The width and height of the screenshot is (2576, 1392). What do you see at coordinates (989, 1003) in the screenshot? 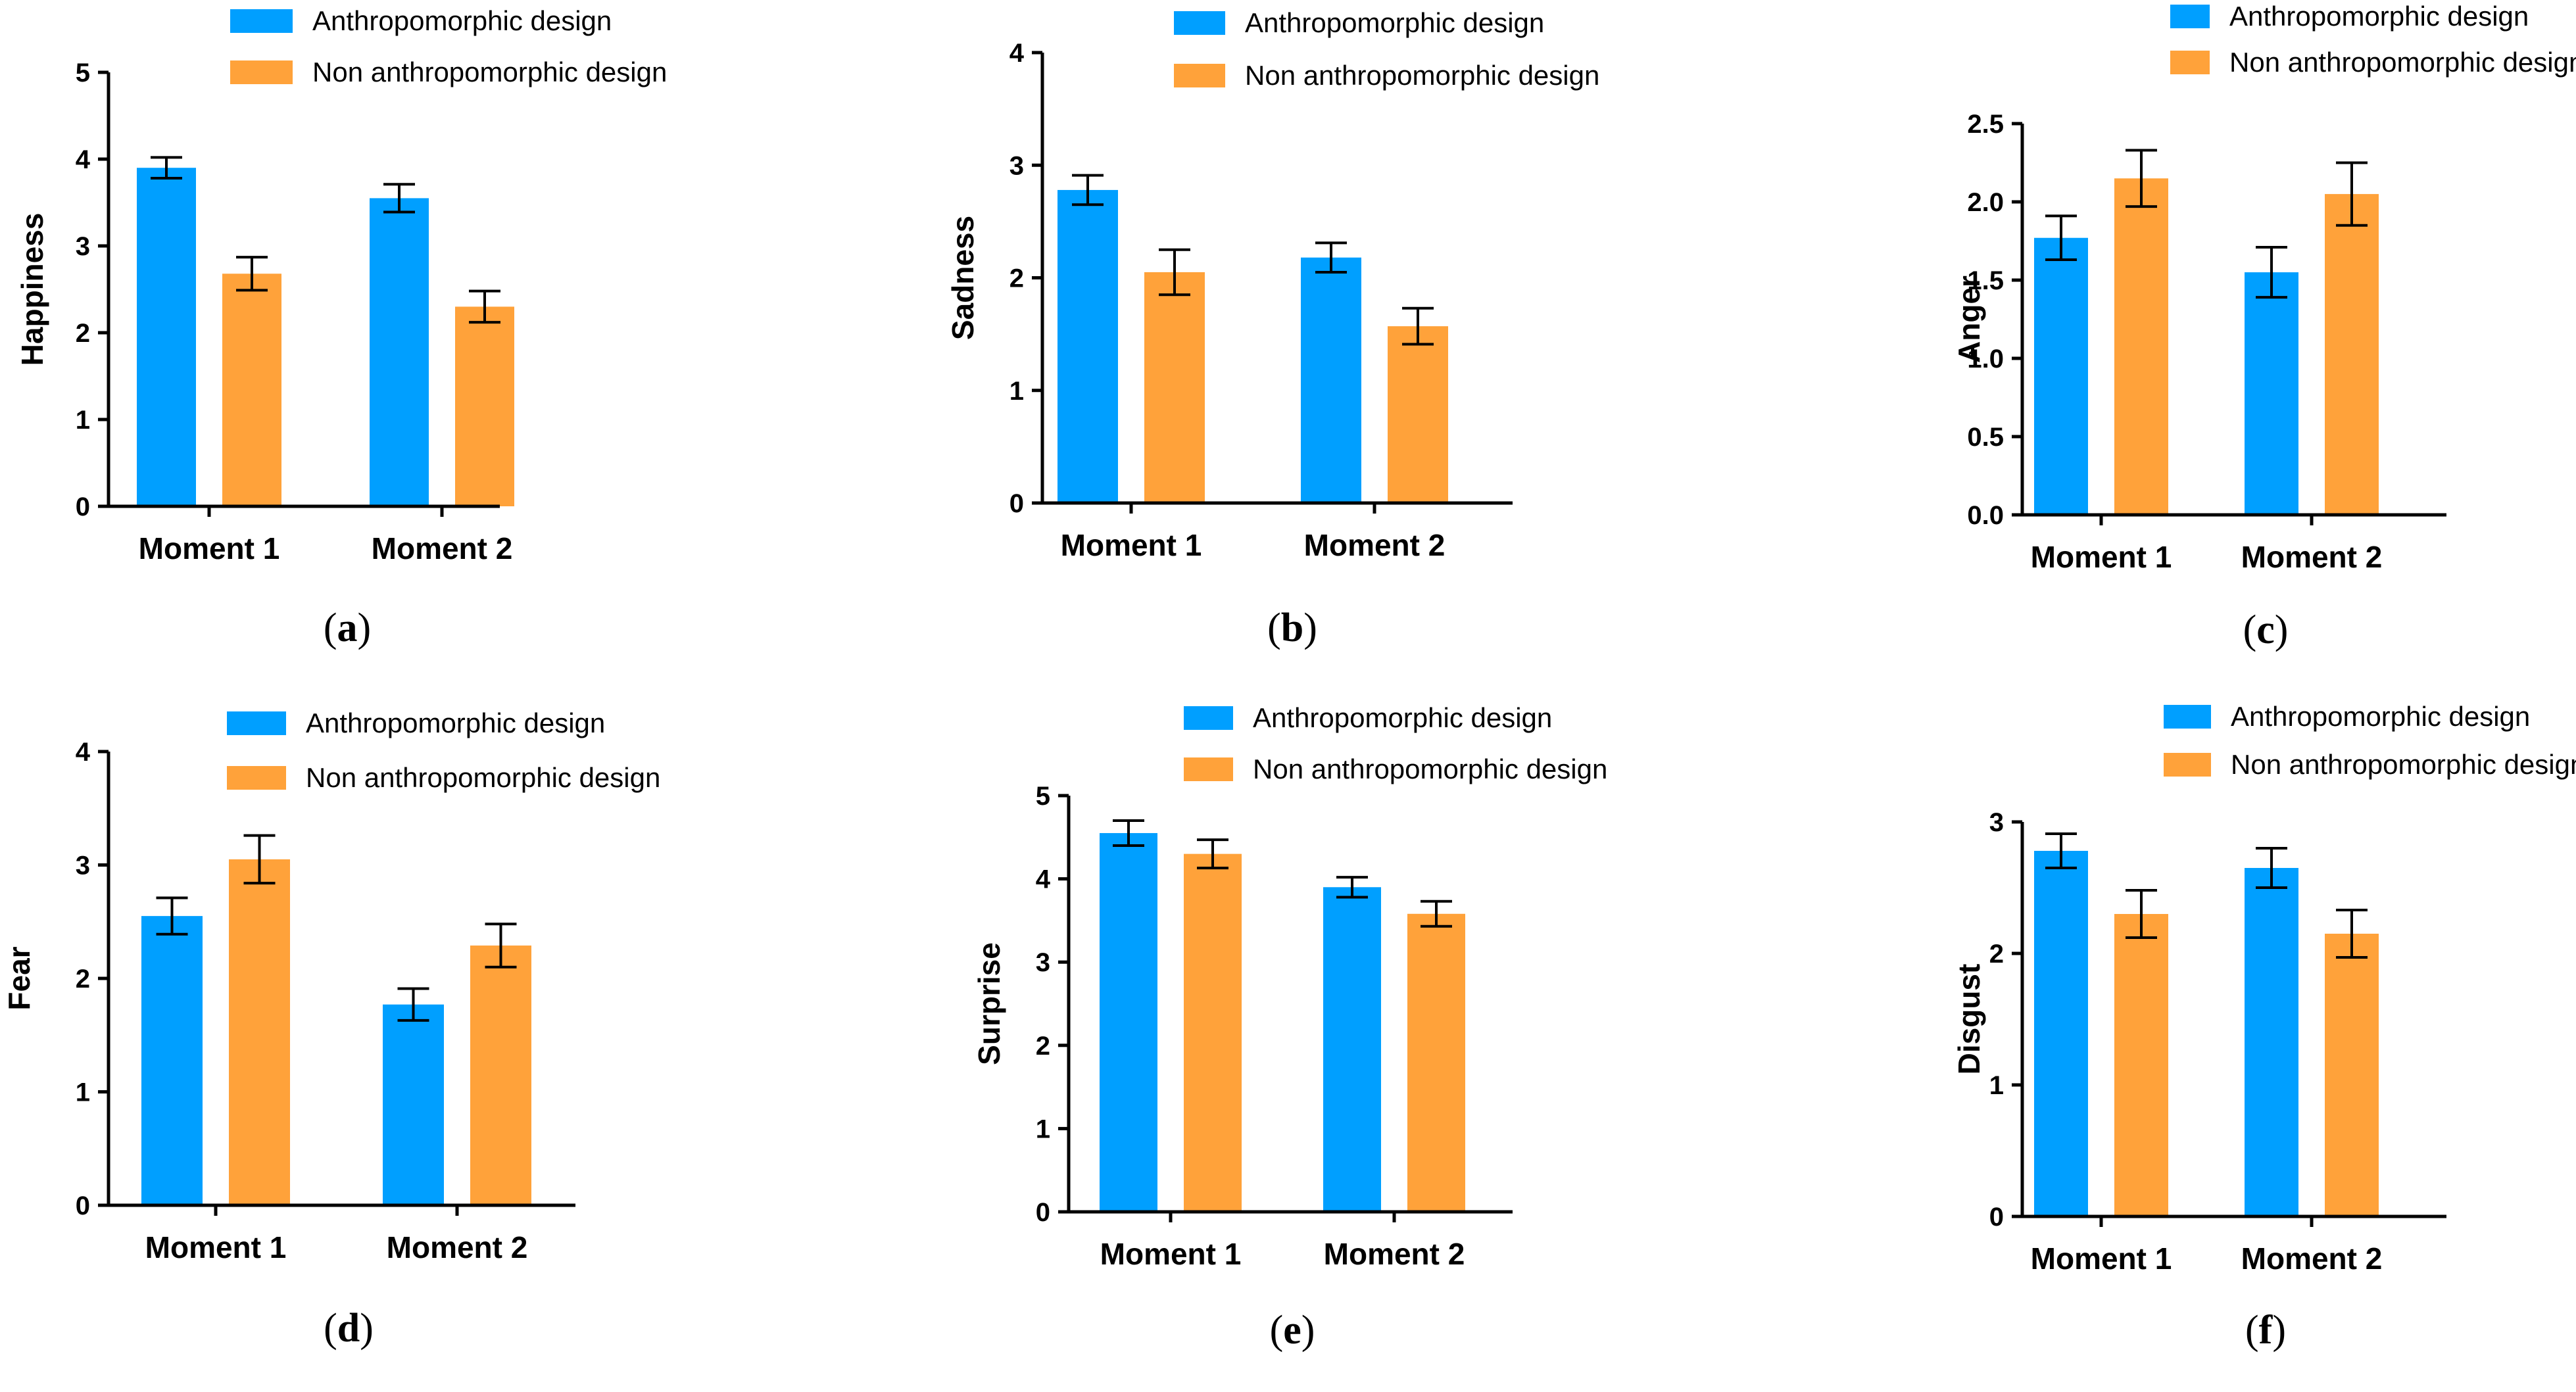
I see `y-axis-label: Surprise` at bounding box center [989, 1003].